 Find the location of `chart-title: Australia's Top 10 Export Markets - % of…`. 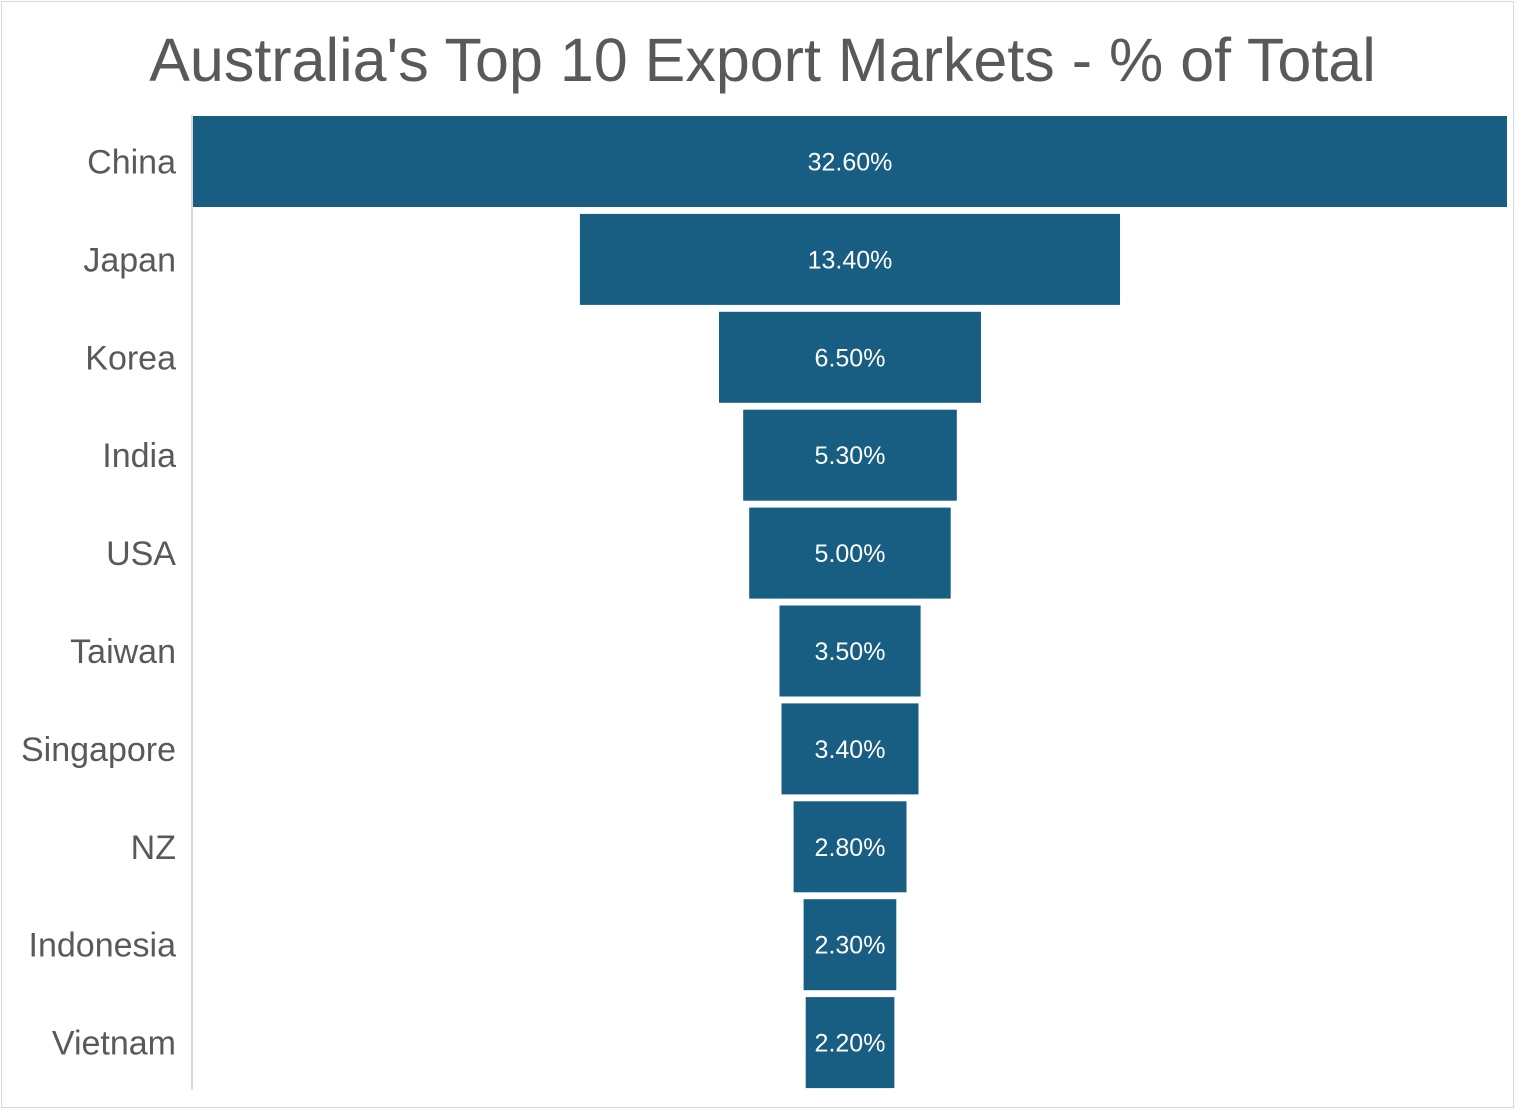

chart-title: Australia's Top 10 Export Markets - % of… is located at coordinates (762, 60).